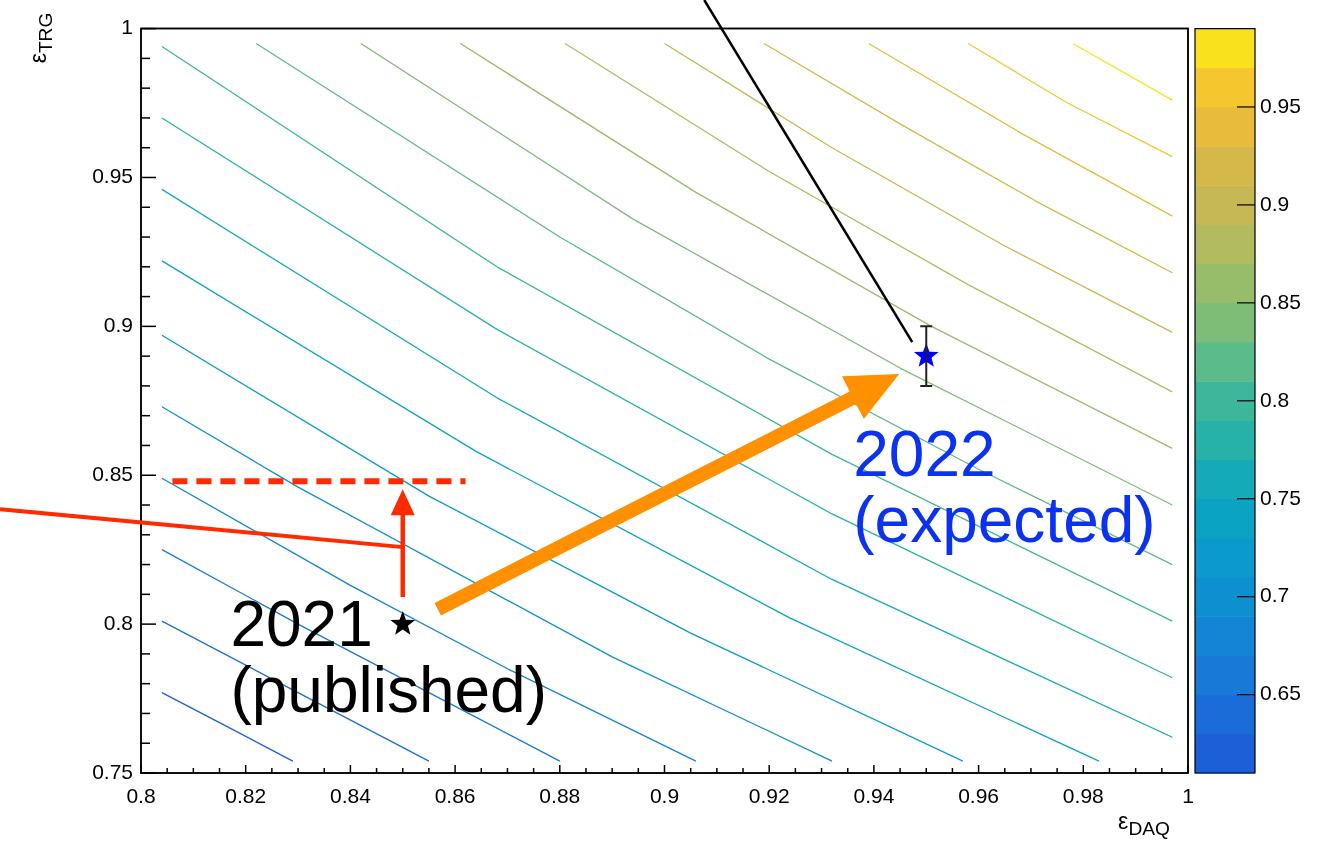  I want to click on x-tick-label: 0.96, so click(979, 796).